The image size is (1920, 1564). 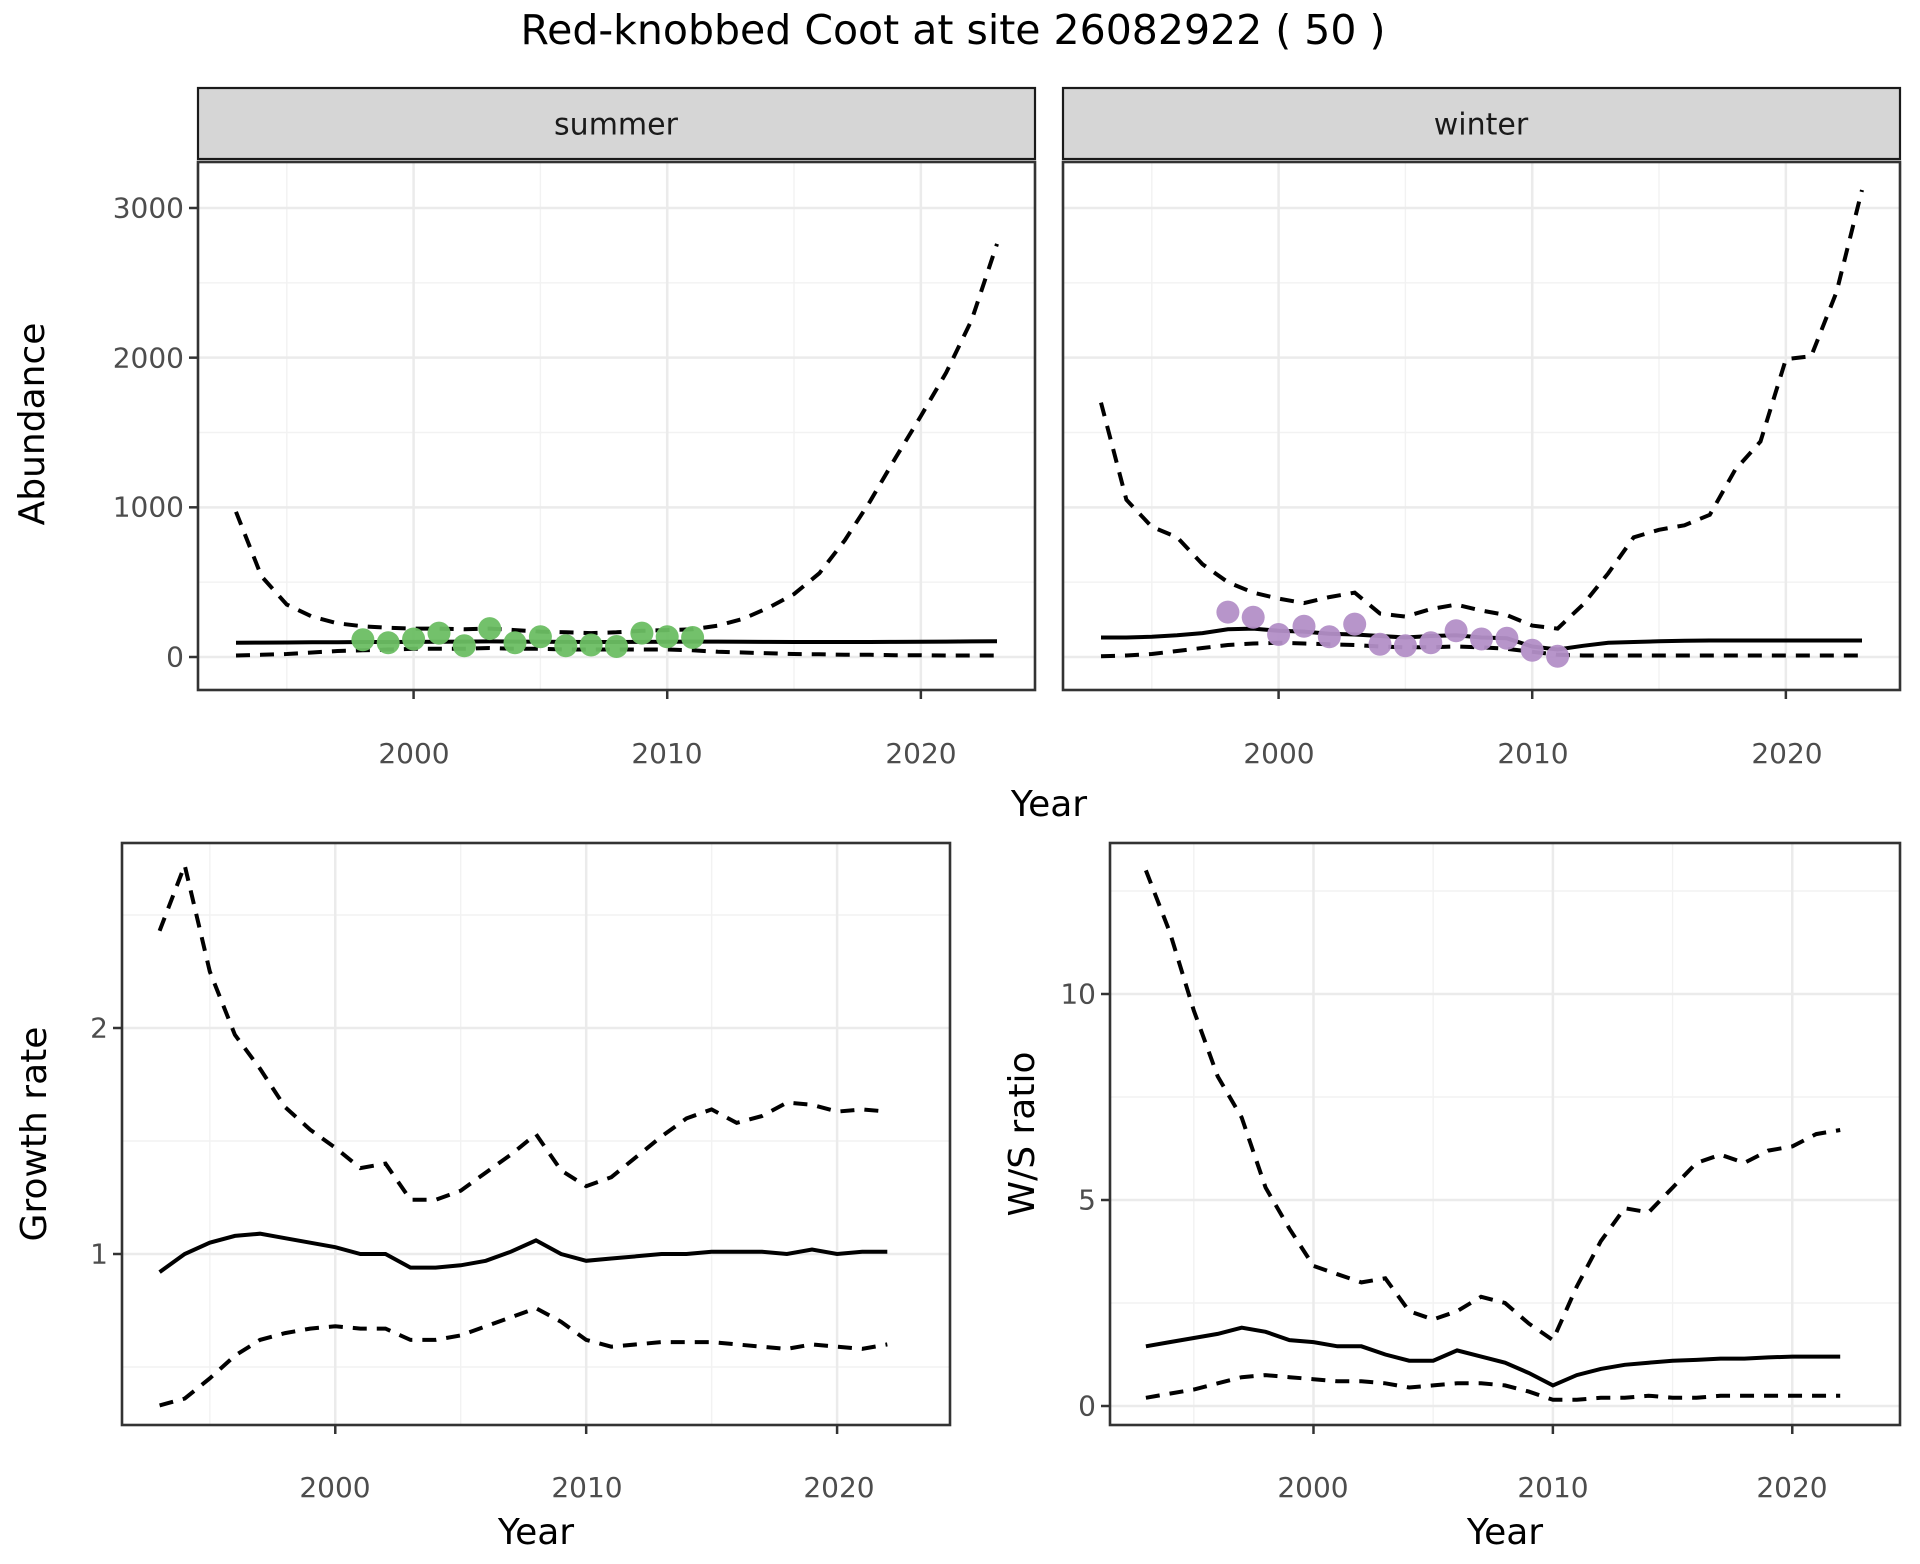 What do you see at coordinates (642, 633) in the screenshot?
I see `data-point-summer-2009` at bounding box center [642, 633].